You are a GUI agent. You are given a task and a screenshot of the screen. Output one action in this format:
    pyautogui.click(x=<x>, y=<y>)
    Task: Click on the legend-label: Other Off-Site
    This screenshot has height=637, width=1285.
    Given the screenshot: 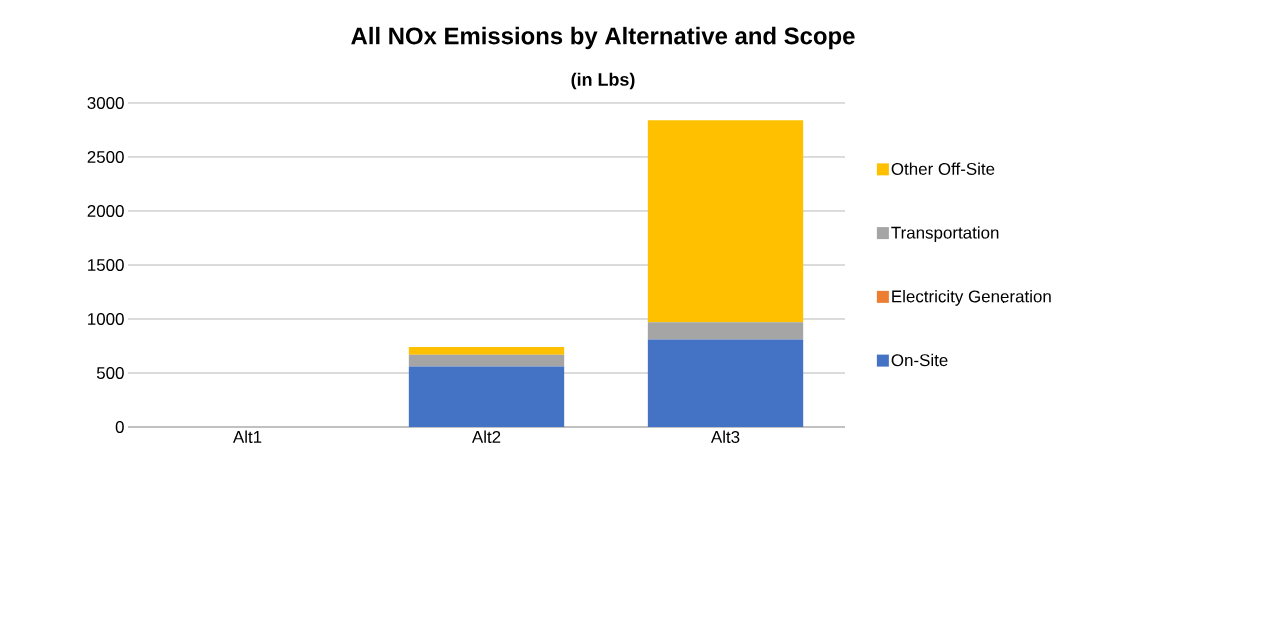 What is the action you would take?
    pyautogui.click(x=943, y=168)
    